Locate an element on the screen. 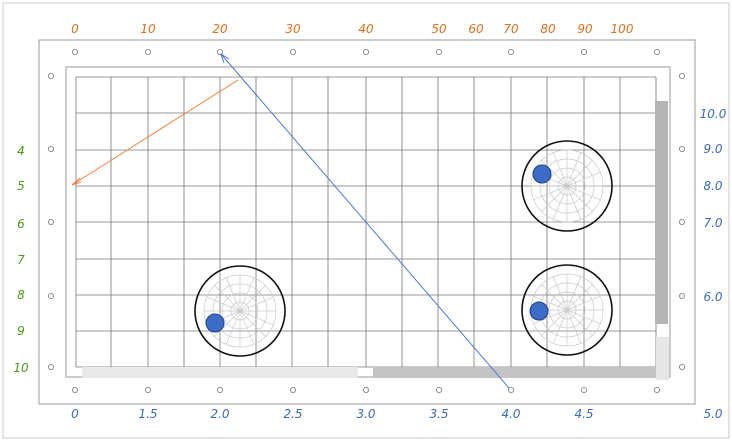 This screenshot has height=442, width=732. top-scale-label: 10 is located at coordinates (148, 29).